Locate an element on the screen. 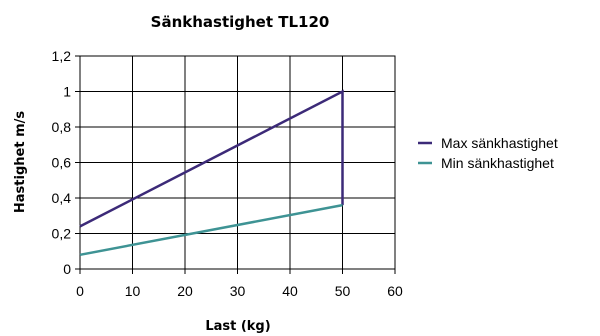 The width and height of the screenshot is (600, 336). x-tick-label: 30 is located at coordinates (238, 291).